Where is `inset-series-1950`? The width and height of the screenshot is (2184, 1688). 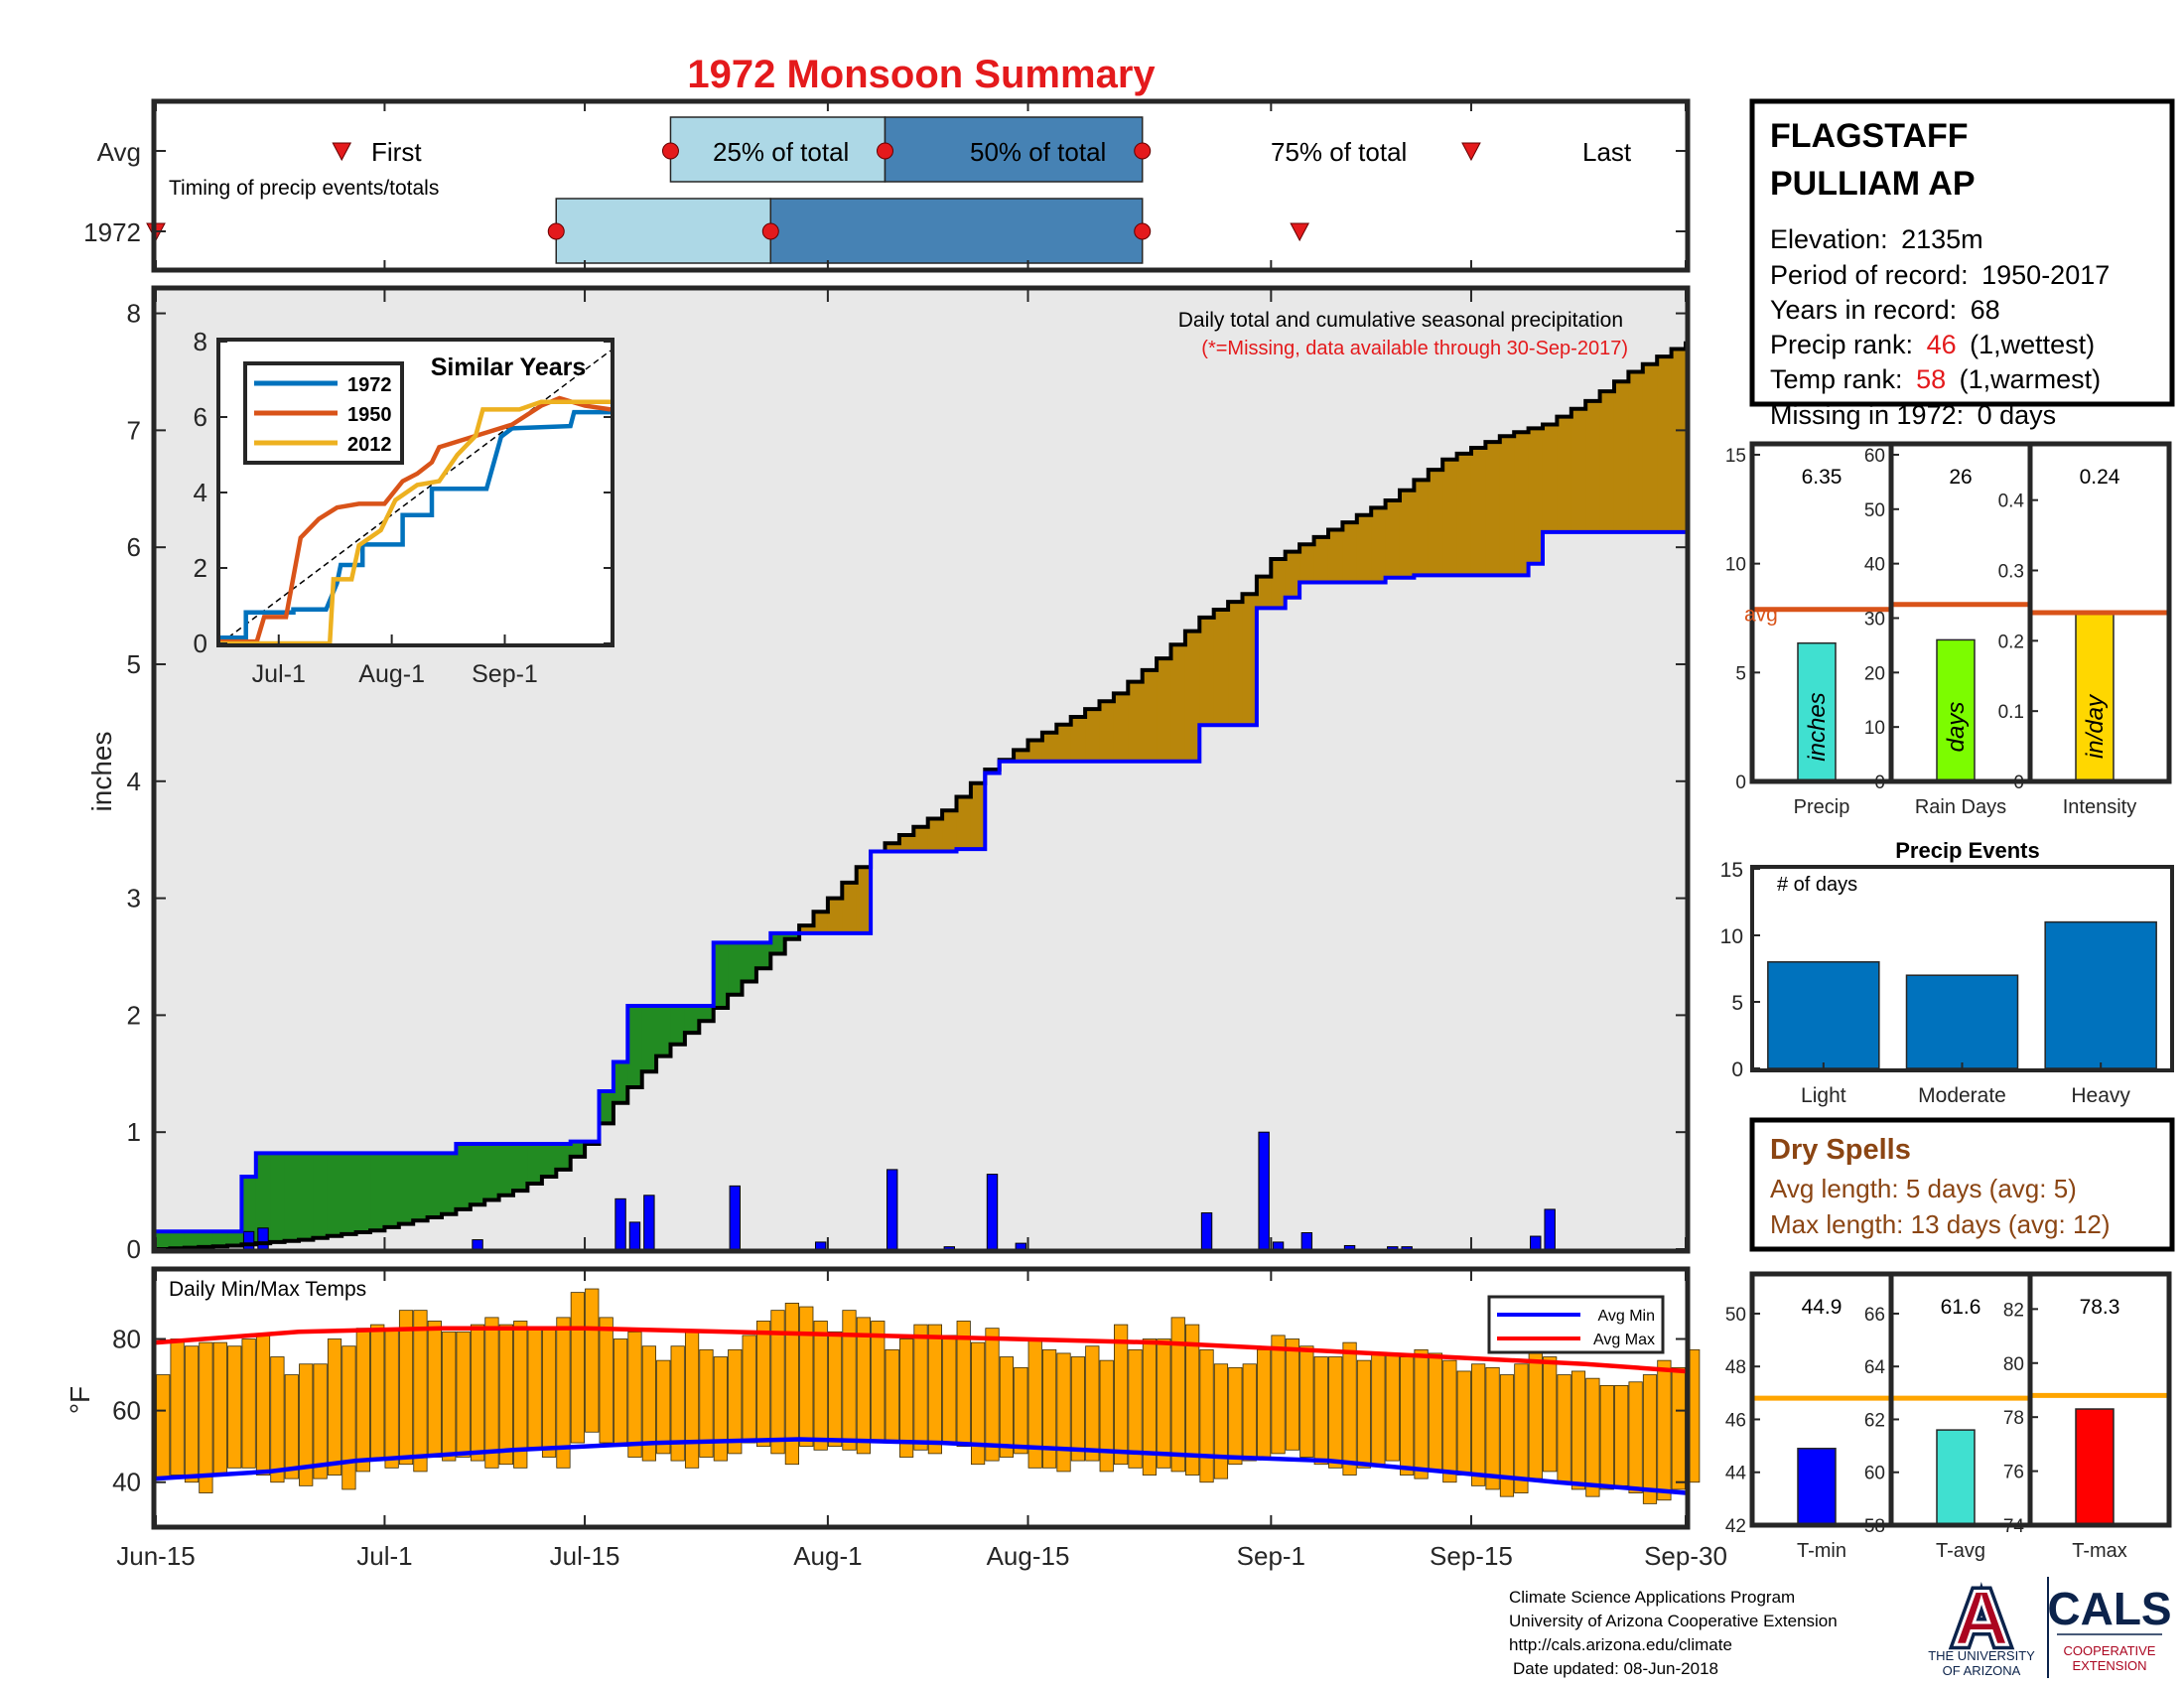
inset-series-1950 is located at coordinates (416, 519).